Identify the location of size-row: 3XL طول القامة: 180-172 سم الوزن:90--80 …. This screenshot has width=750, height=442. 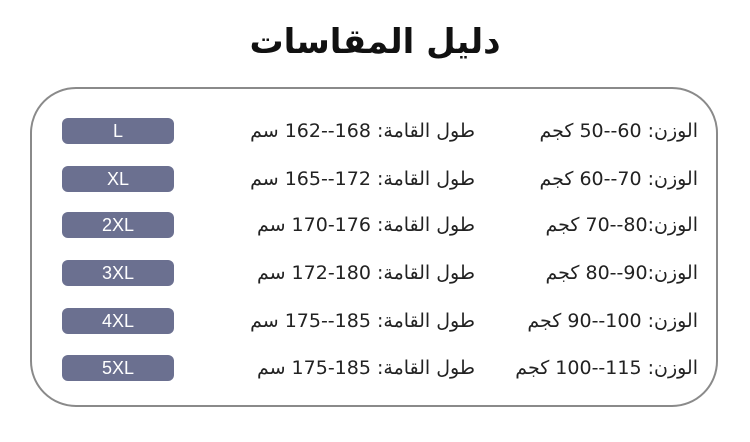
(375, 273).